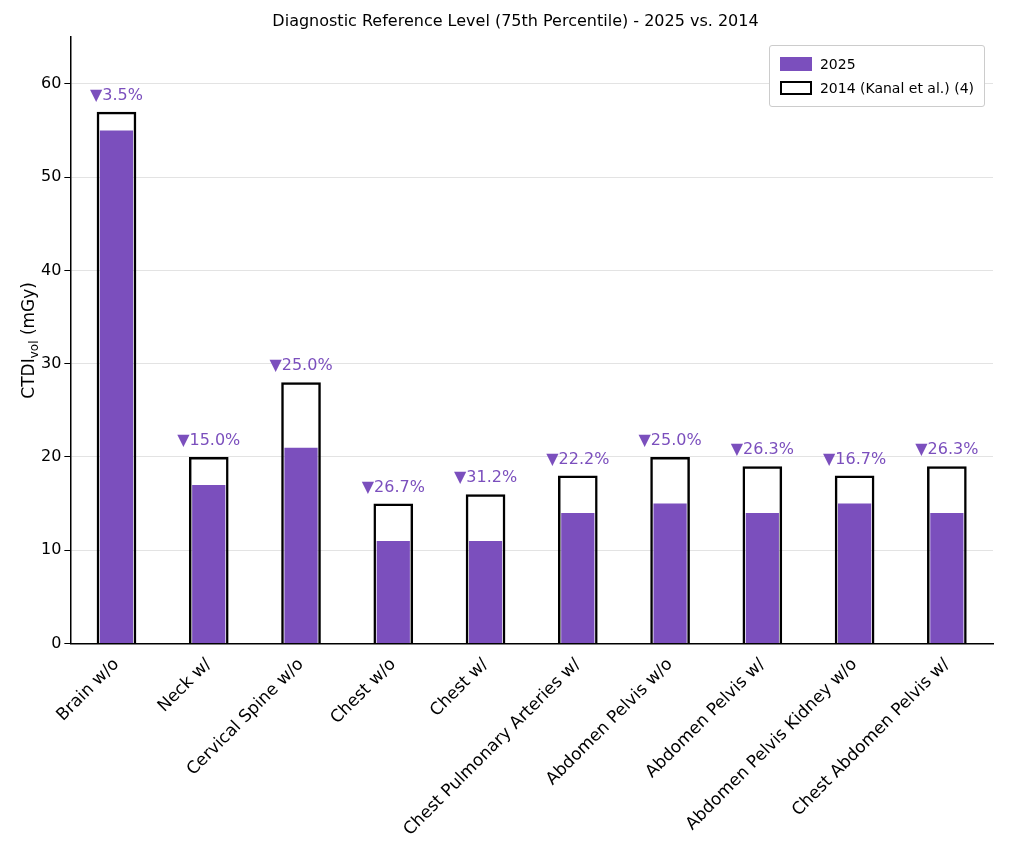 Image resolution: width=1013 pixels, height=853 pixels. What do you see at coordinates (578, 458) in the screenshot?
I see `annotation: ▼22.2%` at bounding box center [578, 458].